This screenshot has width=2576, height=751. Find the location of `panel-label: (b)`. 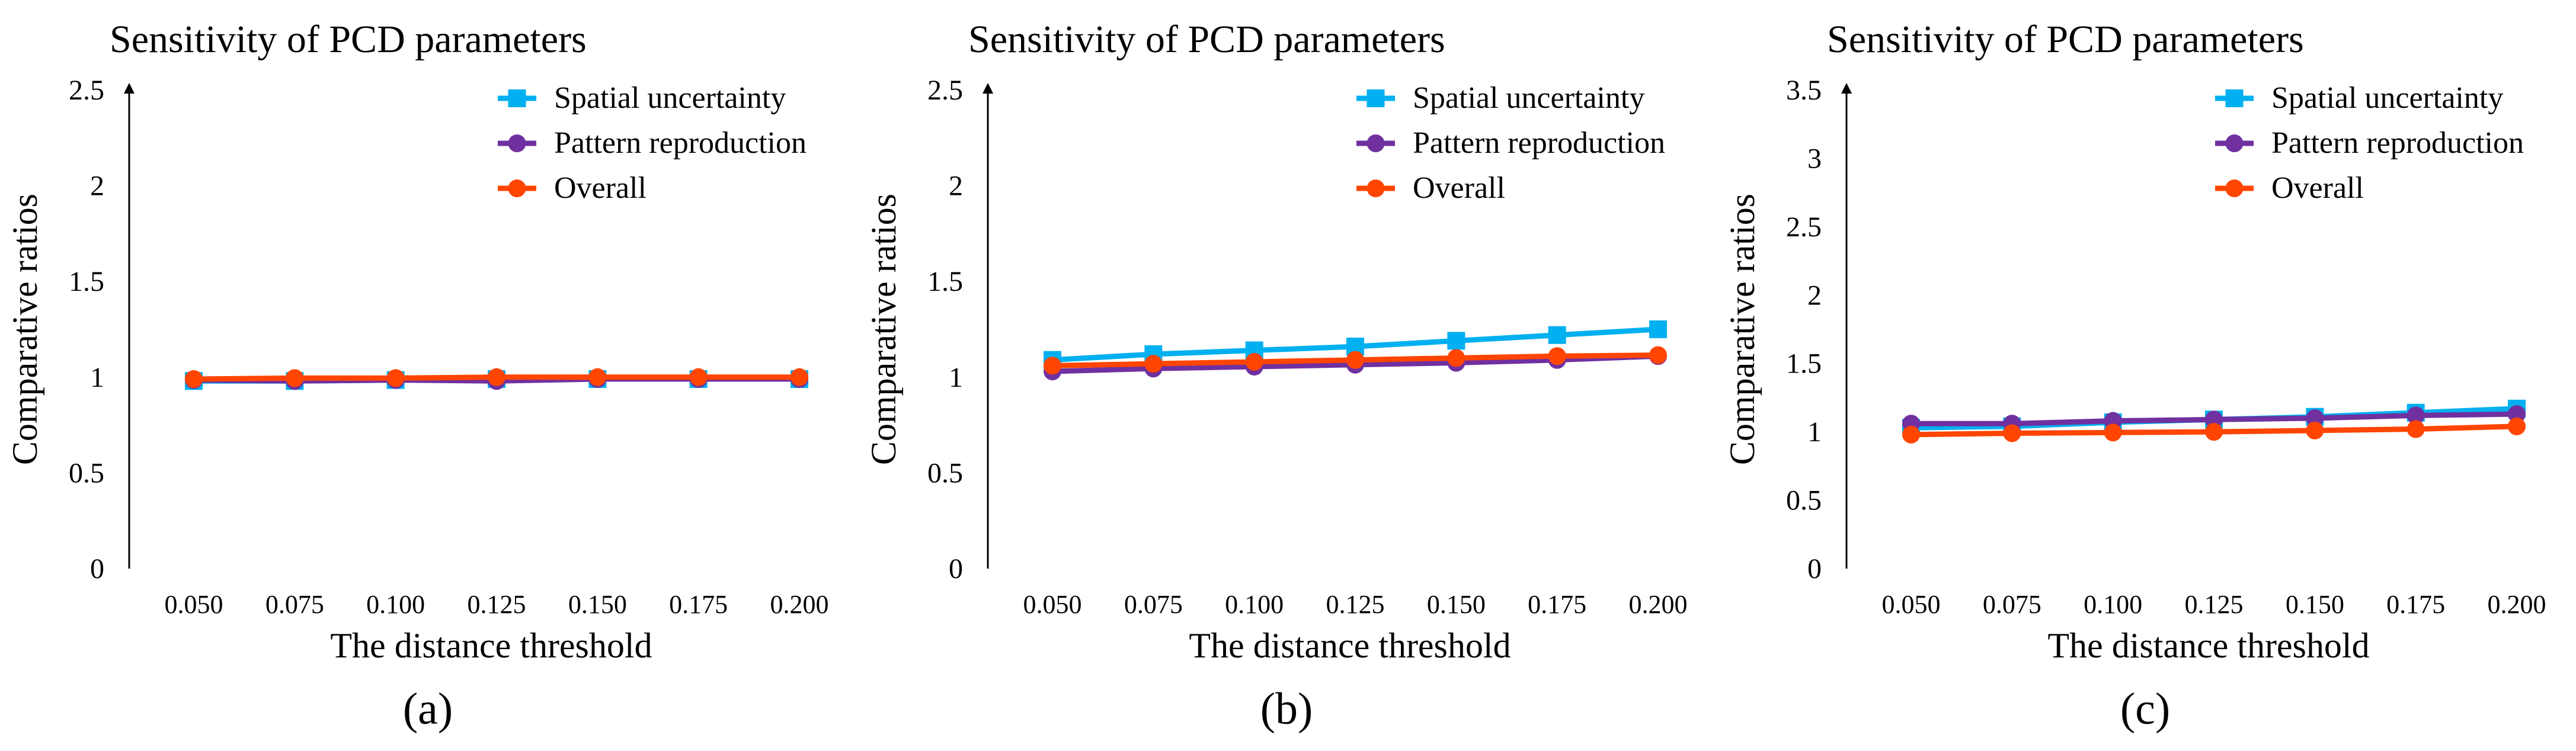

panel-label: (b) is located at coordinates (1286, 709).